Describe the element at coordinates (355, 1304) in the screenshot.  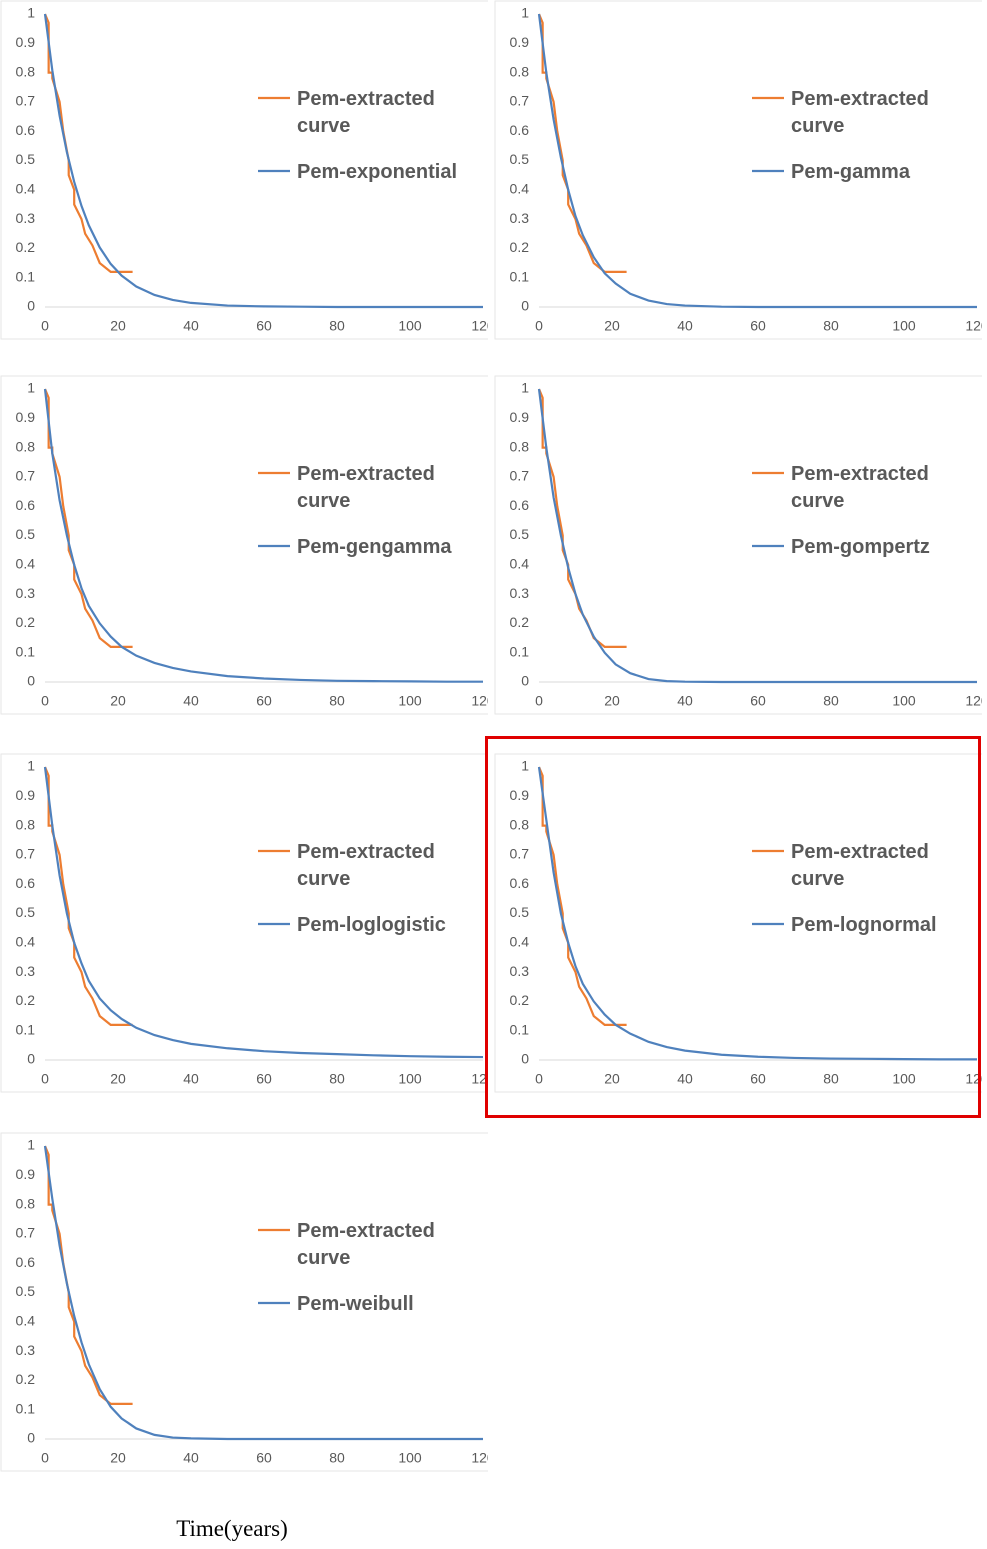
I see `legend-label: Pem-weibull` at that location.